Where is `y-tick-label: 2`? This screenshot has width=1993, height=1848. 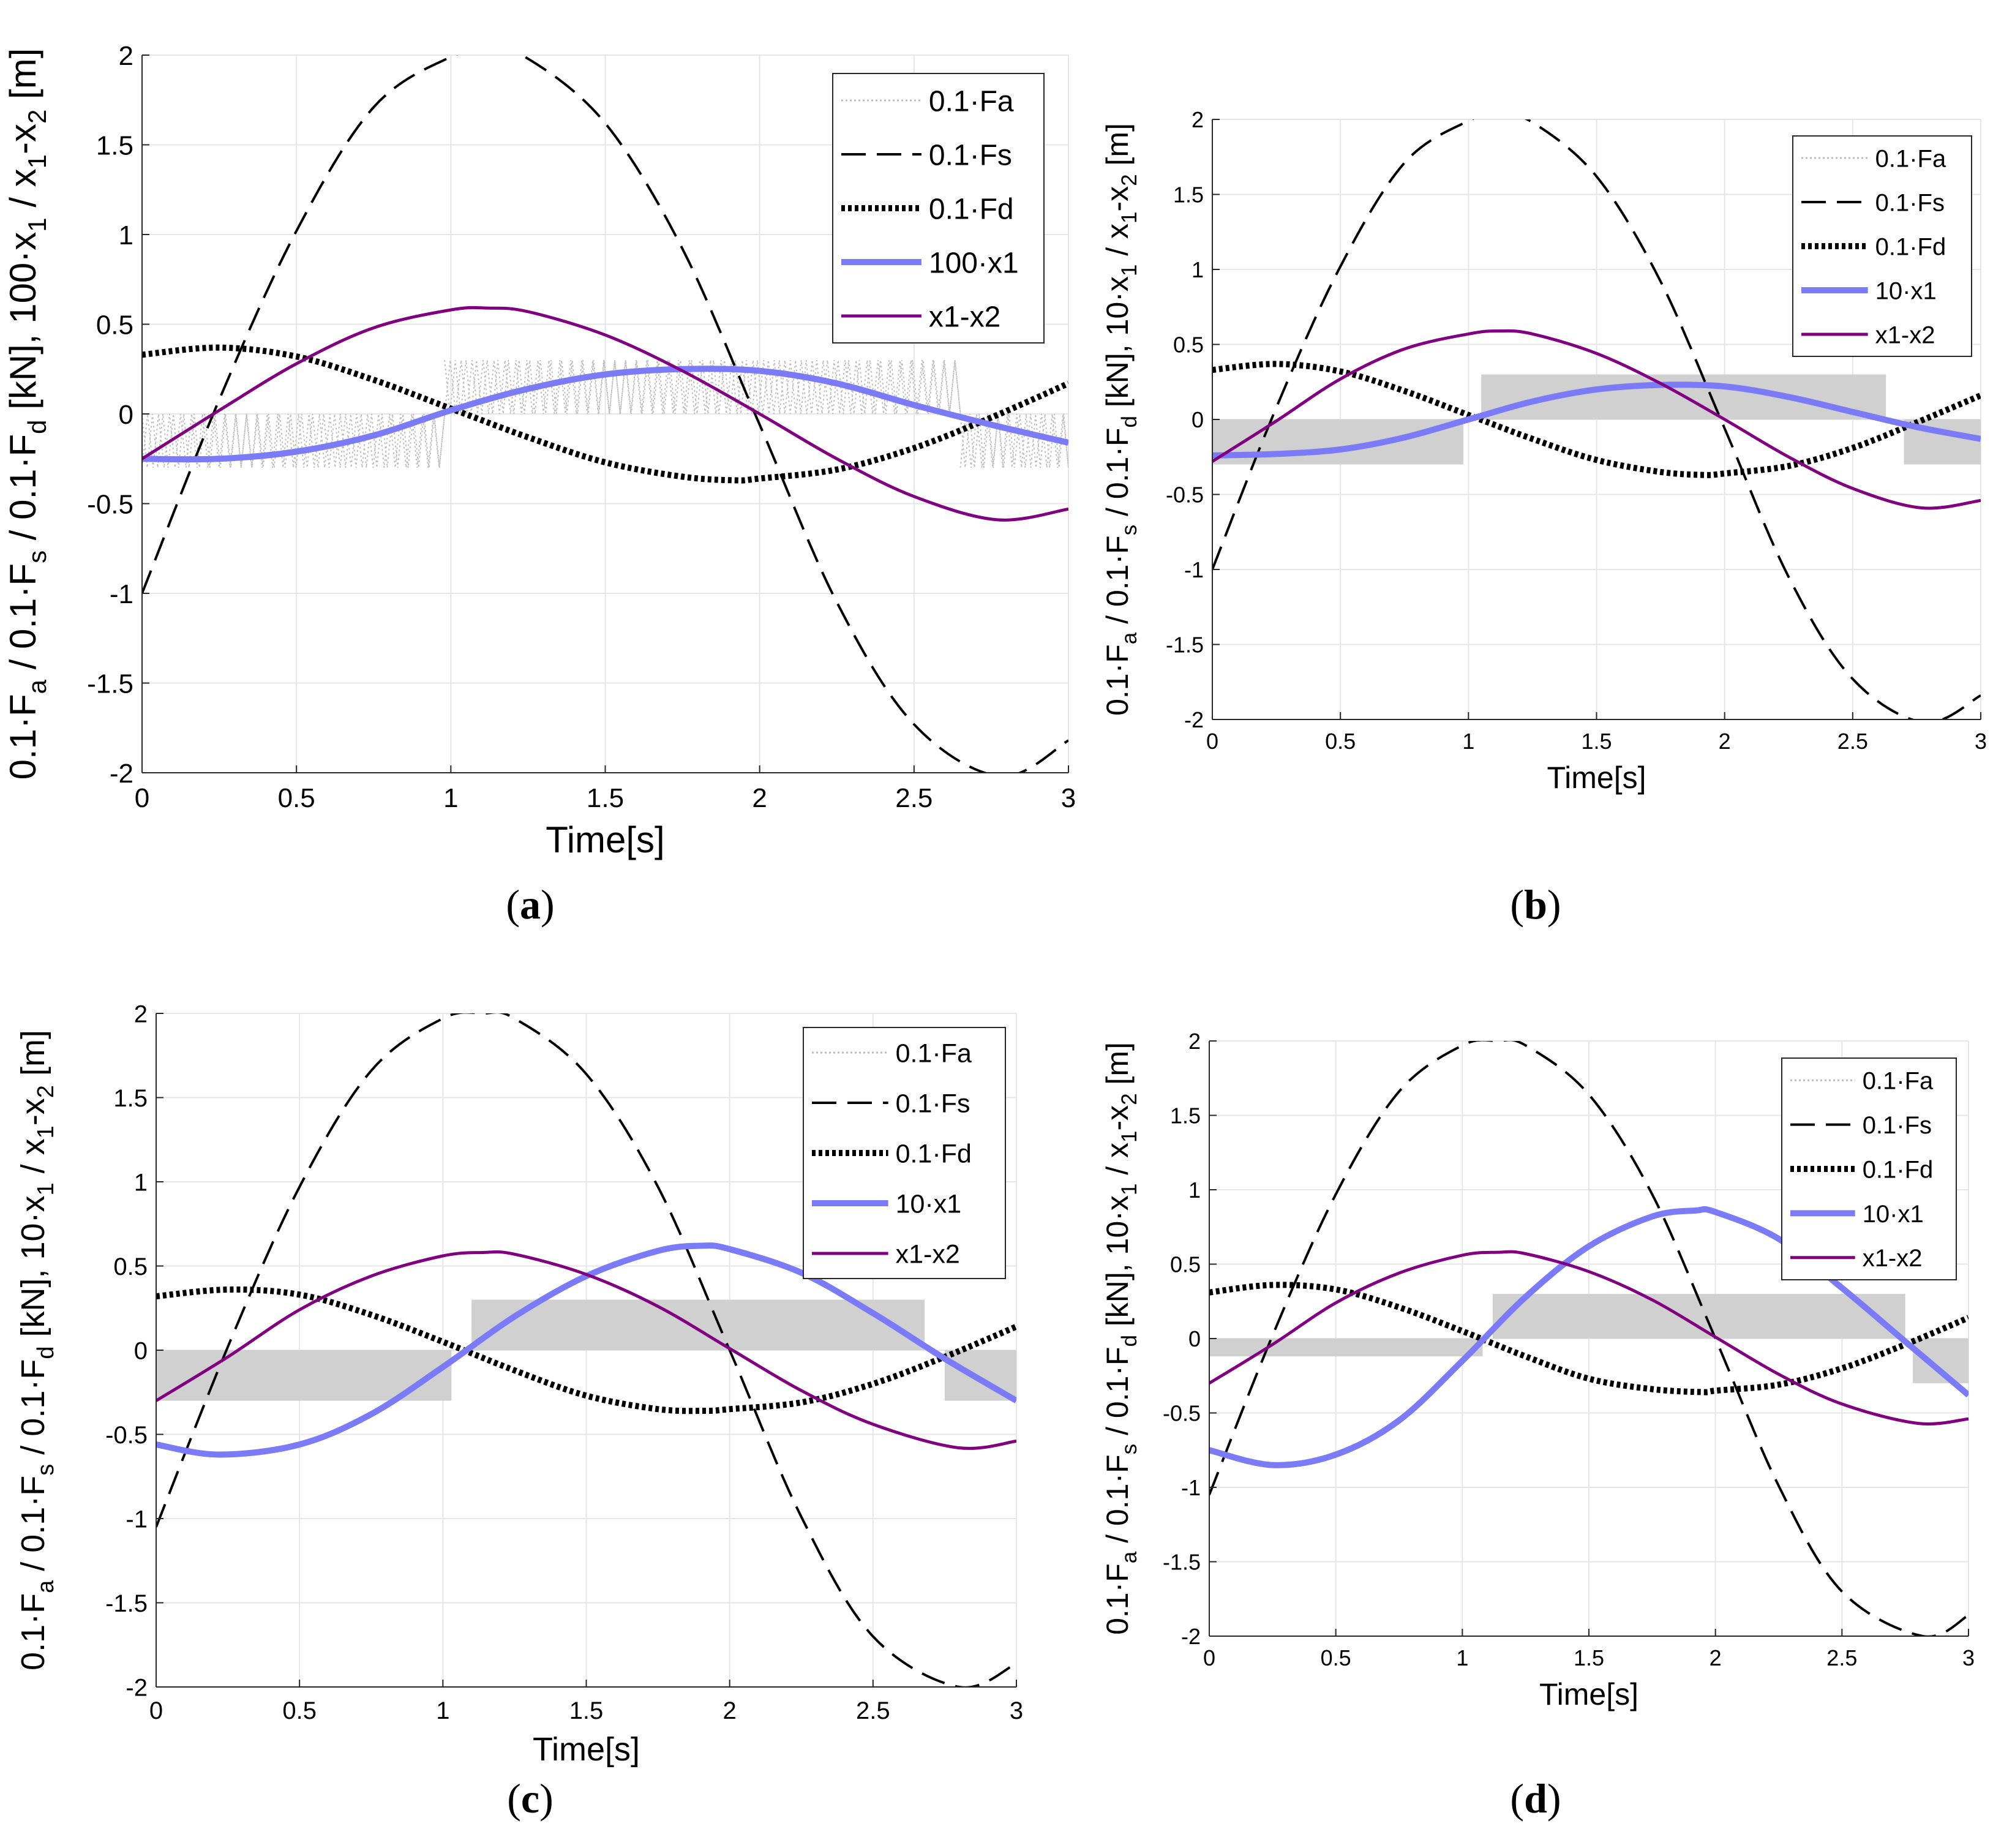
y-tick-label: 2 is located at coordinates (126, 56).